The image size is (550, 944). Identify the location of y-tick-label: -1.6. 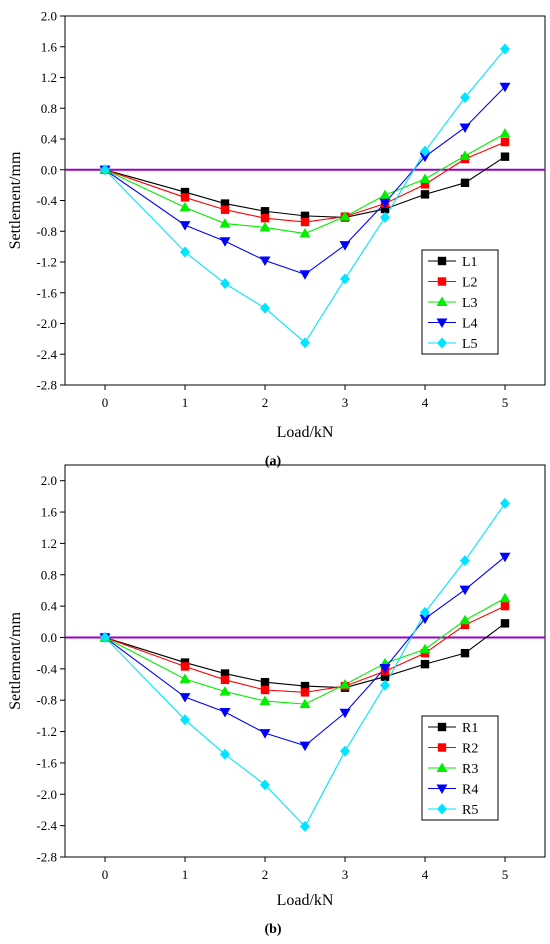
(46, 762).